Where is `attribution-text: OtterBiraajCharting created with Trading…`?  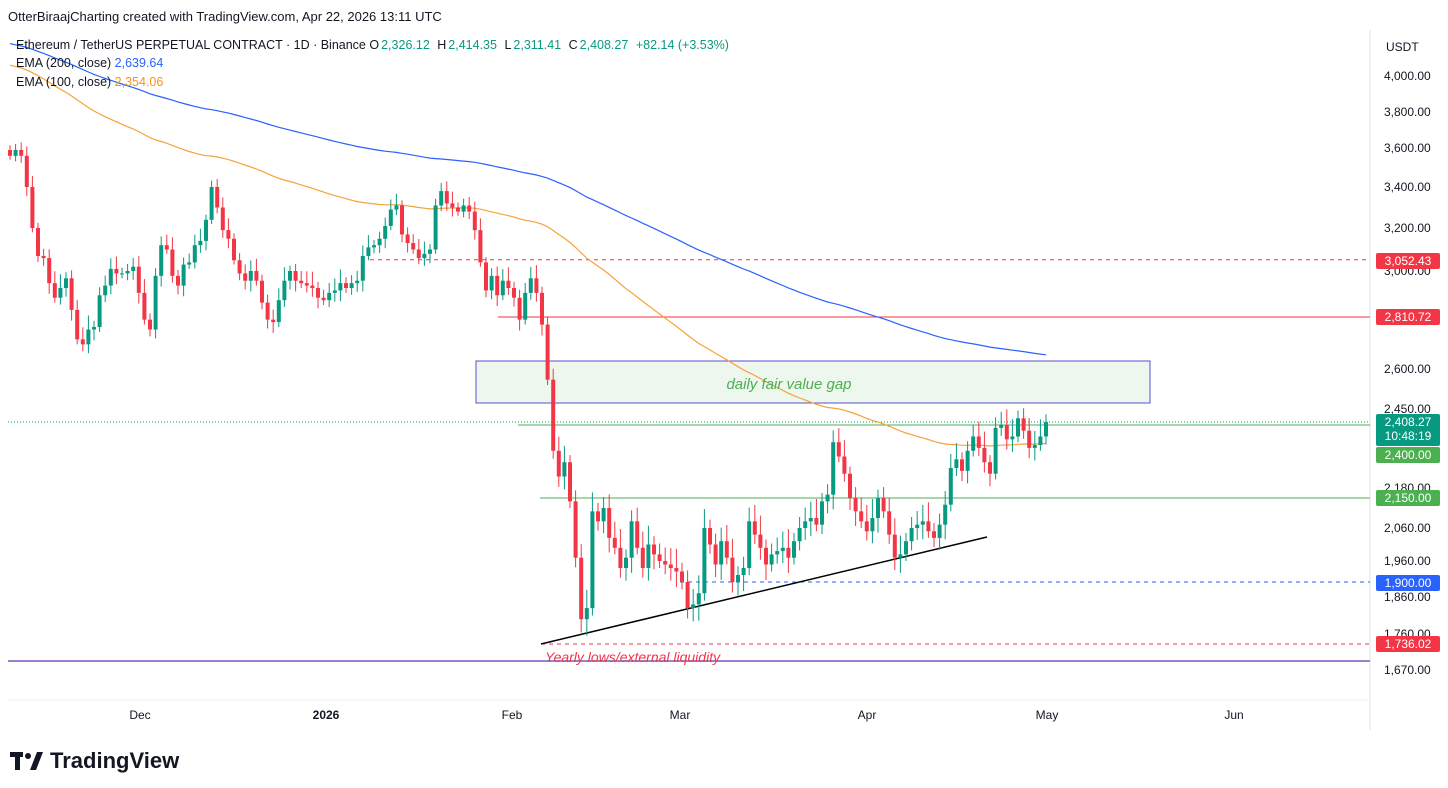
attribution-text: OtterBiraajCharting created with Trading… is located at coordinates (225, 16).